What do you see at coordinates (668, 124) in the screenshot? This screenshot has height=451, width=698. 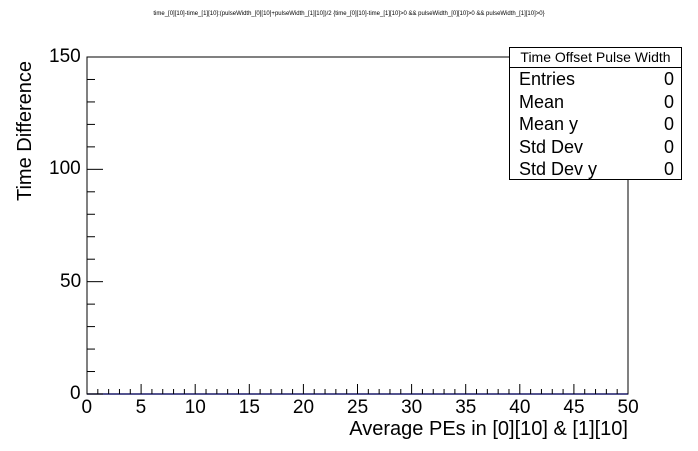 I see `stats-value-mean-y: 0` at bounding box center [668, 124].